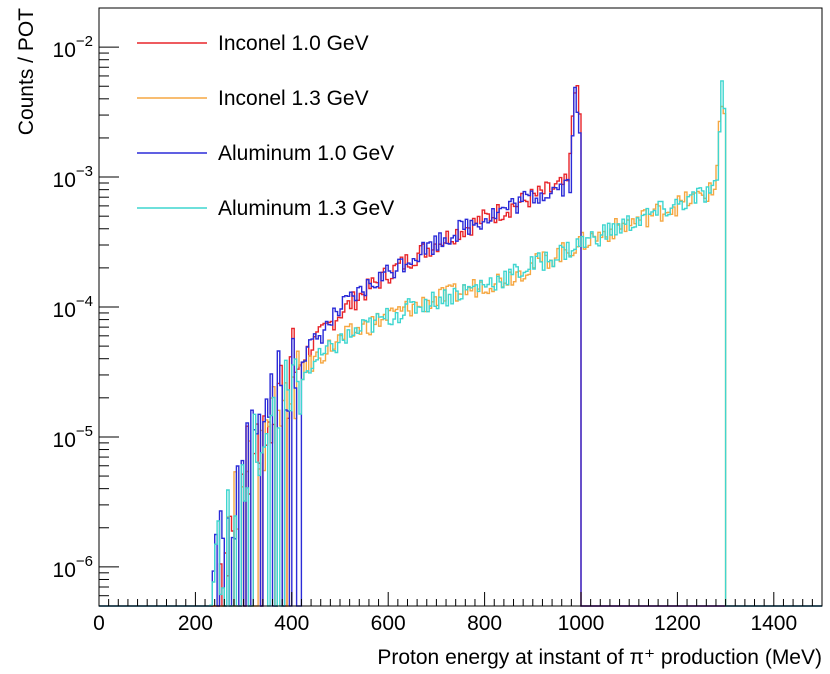  I want to click on x-tick-label: 0, so click(99, 623).